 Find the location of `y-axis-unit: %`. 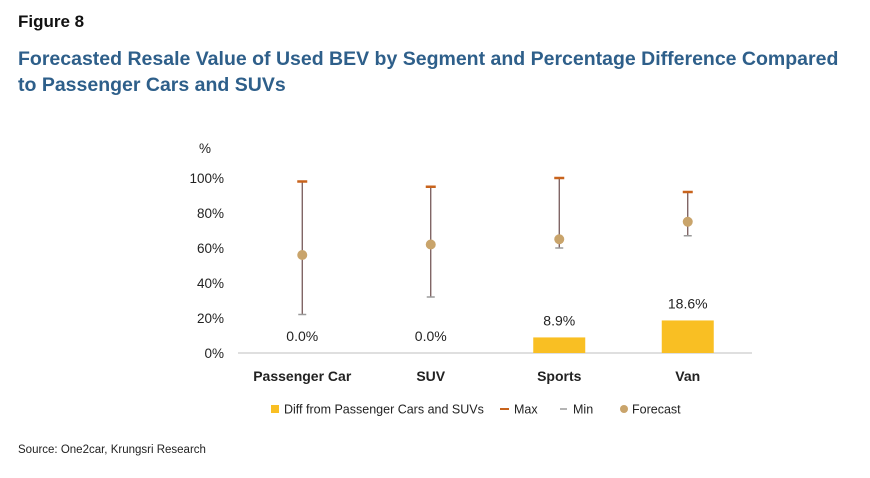

y-axis-unit: % is located at coordinates (205, 148).